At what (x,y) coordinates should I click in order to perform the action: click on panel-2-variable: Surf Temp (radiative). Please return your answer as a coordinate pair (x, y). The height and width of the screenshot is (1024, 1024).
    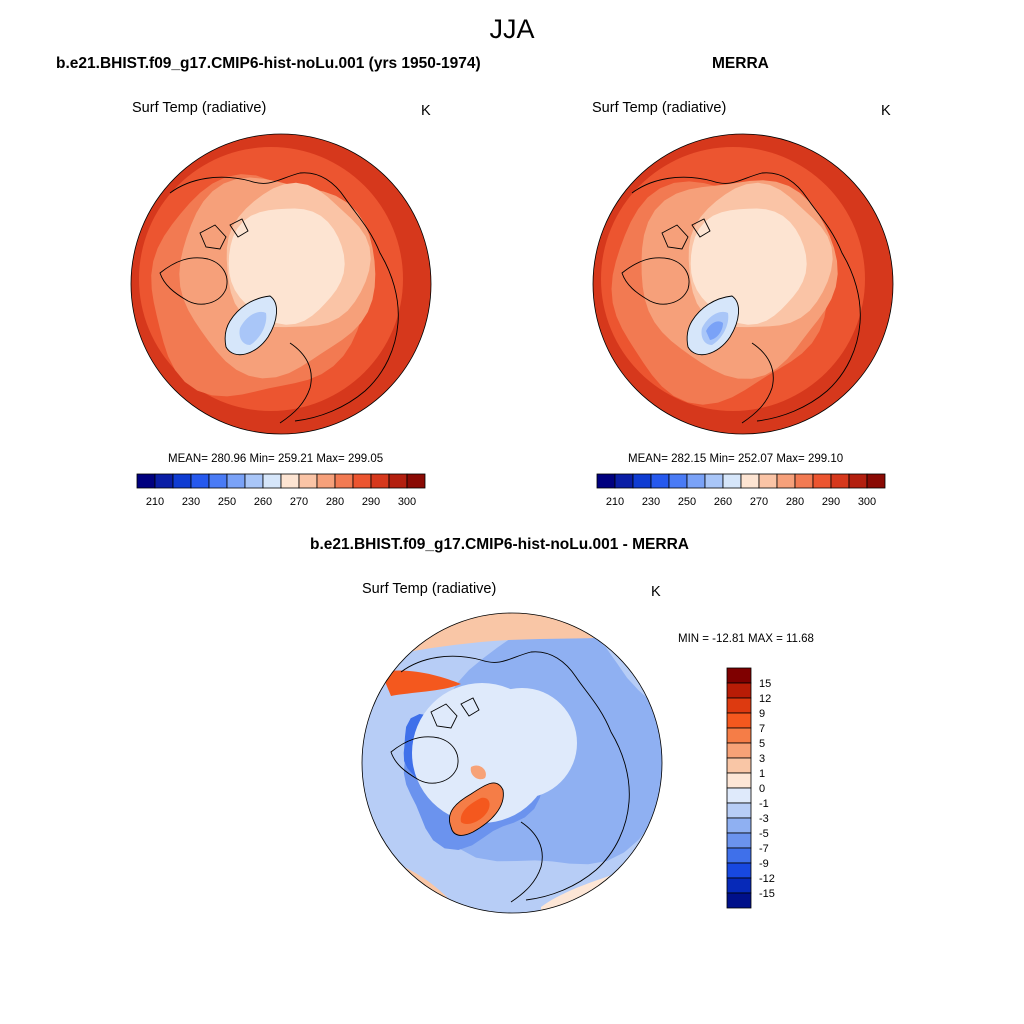
    Looking at the image, I should click on (659, 108).